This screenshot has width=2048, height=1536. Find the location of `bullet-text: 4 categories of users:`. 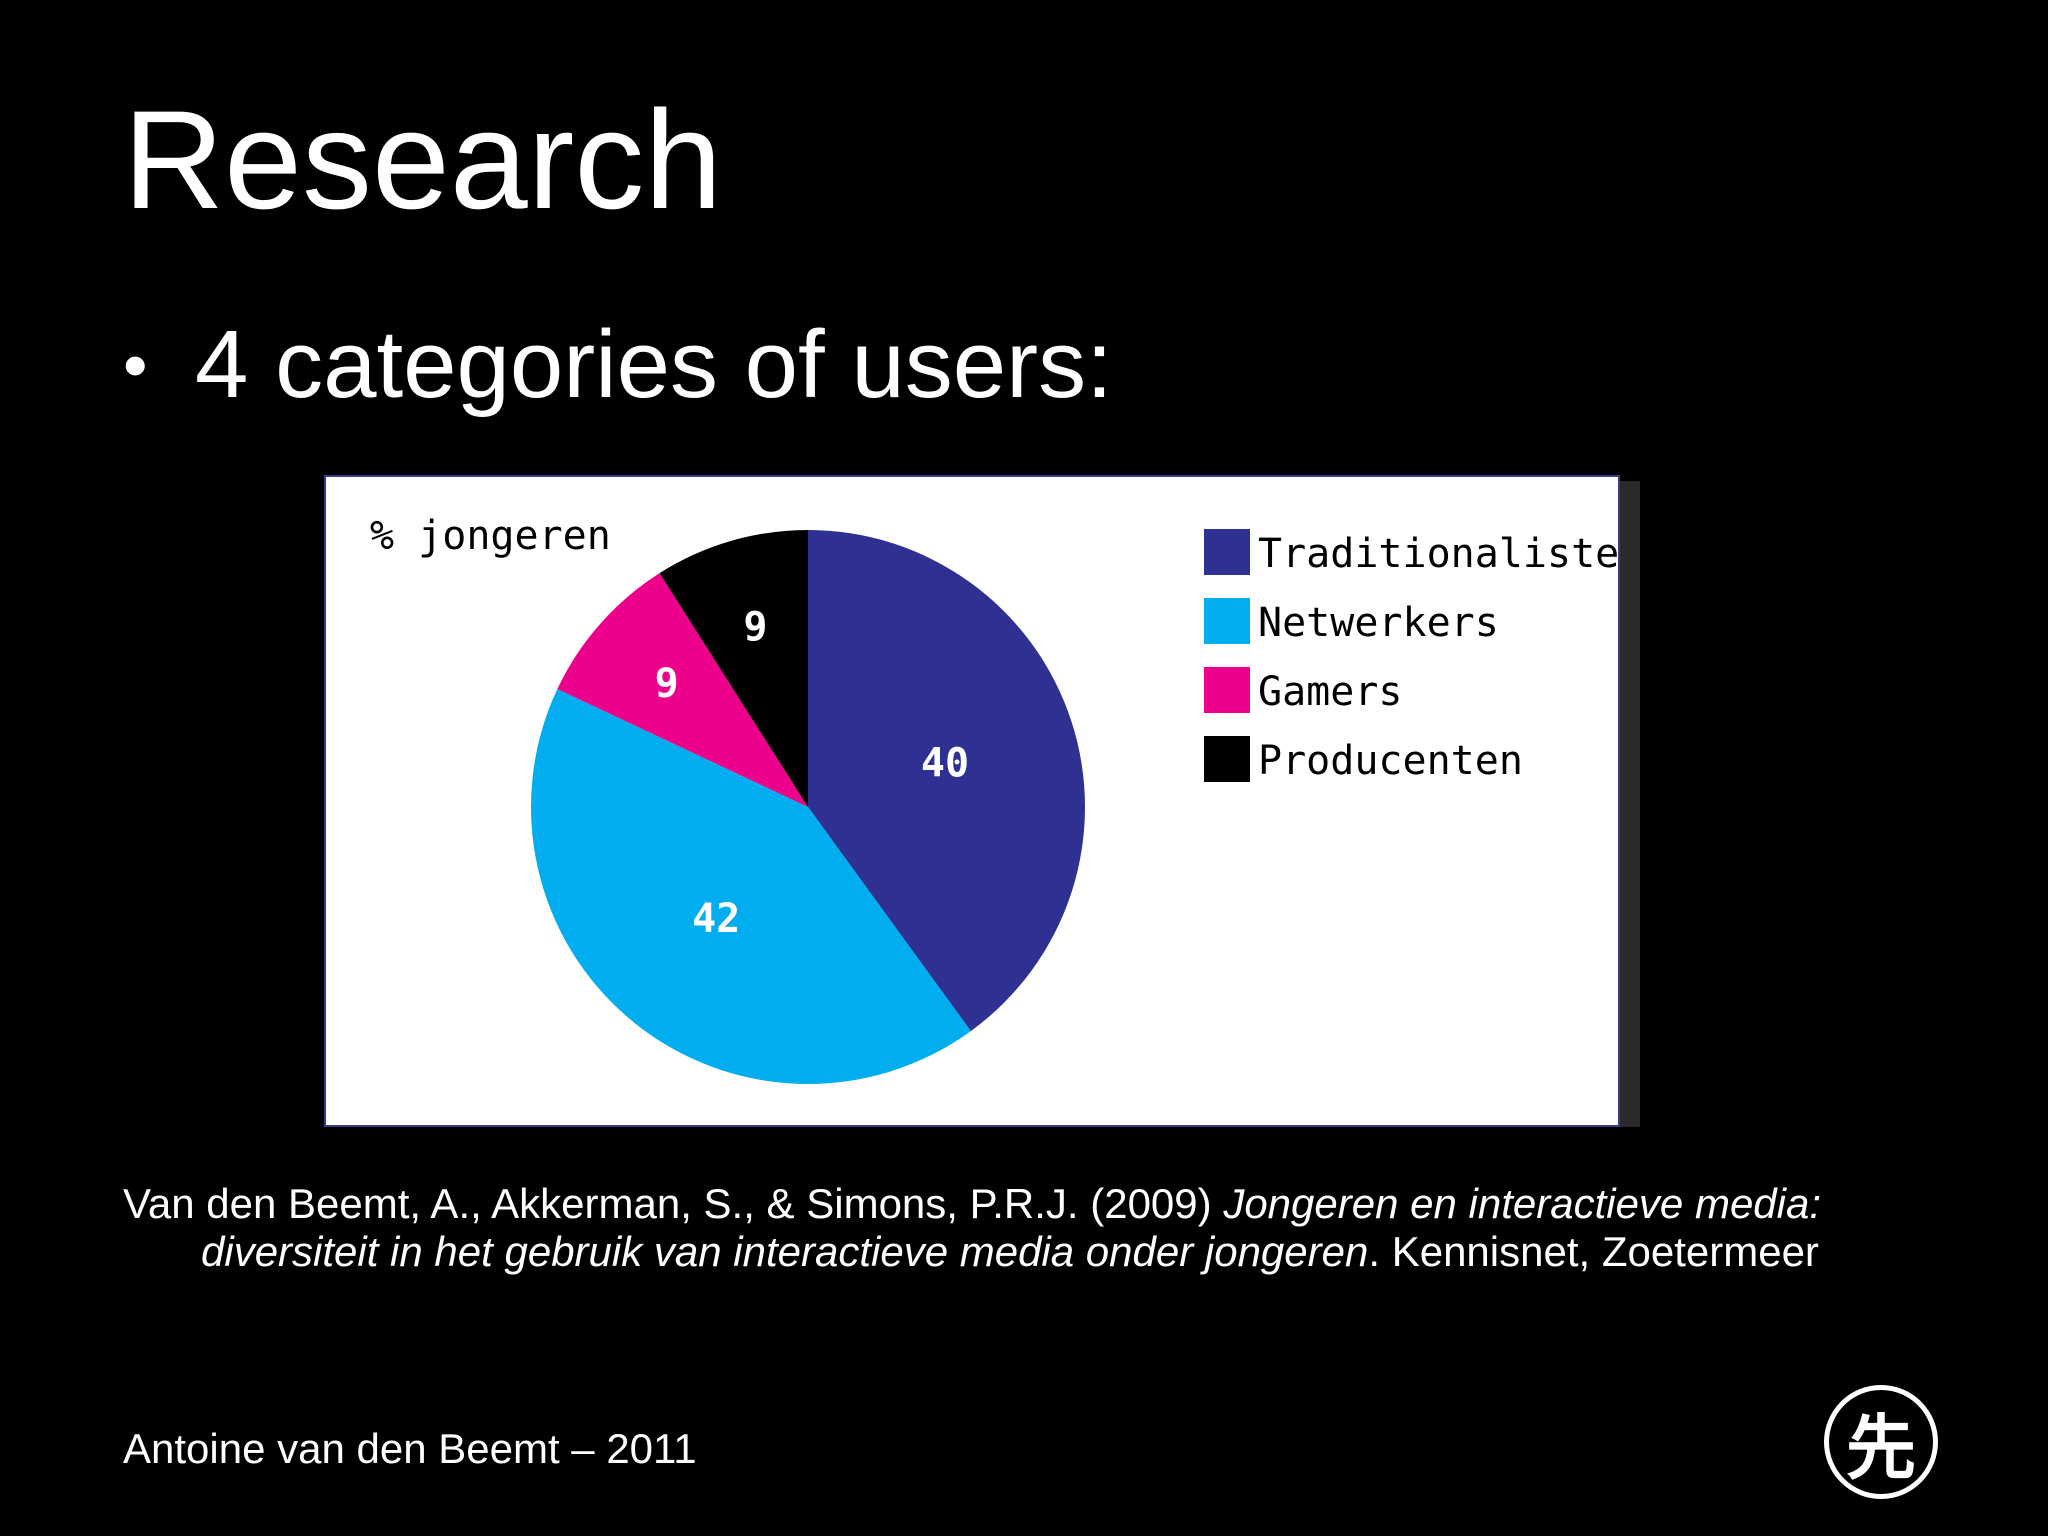

bullet-text: 4 categories of users: is located at coordinates (654, 364).